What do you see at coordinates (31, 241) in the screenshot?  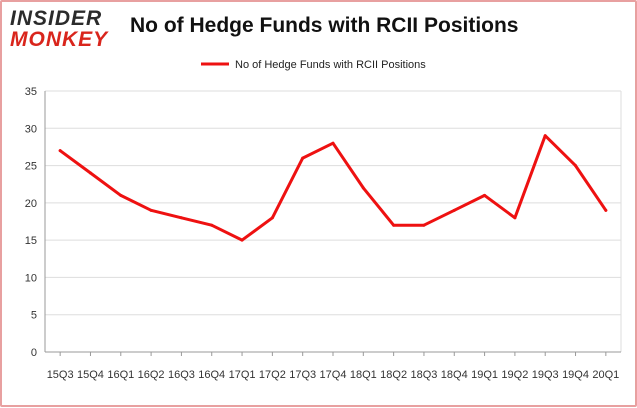 I see `y-tick-label: 15` at bounding box center [31, 241].